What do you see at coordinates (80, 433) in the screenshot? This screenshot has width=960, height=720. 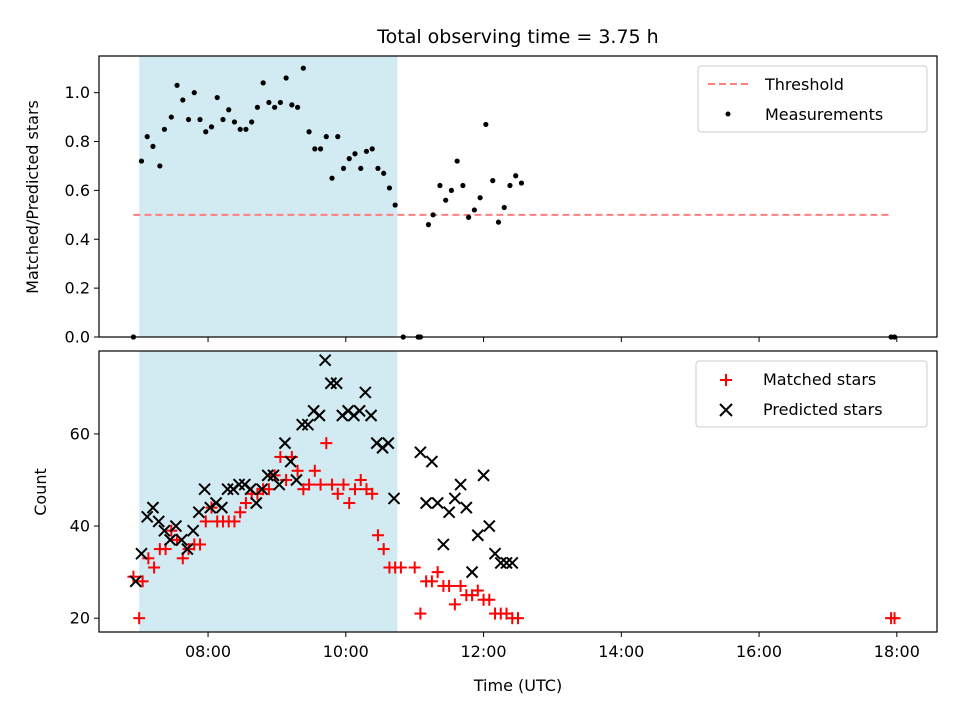 I see `y-tick-label: 60` at bounding box center [80, 433].